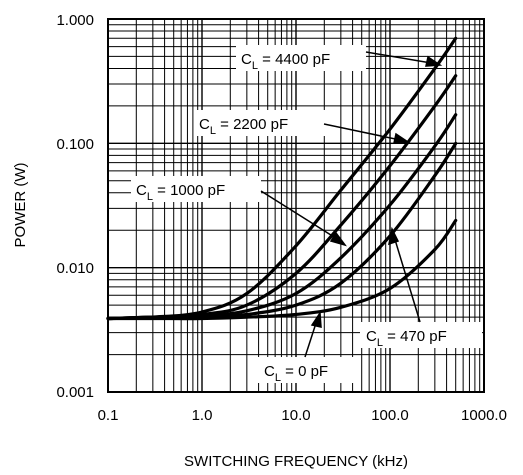 The image size is (523, 475). I want to click on y-tick-label: 1.000, so click(75, 20).